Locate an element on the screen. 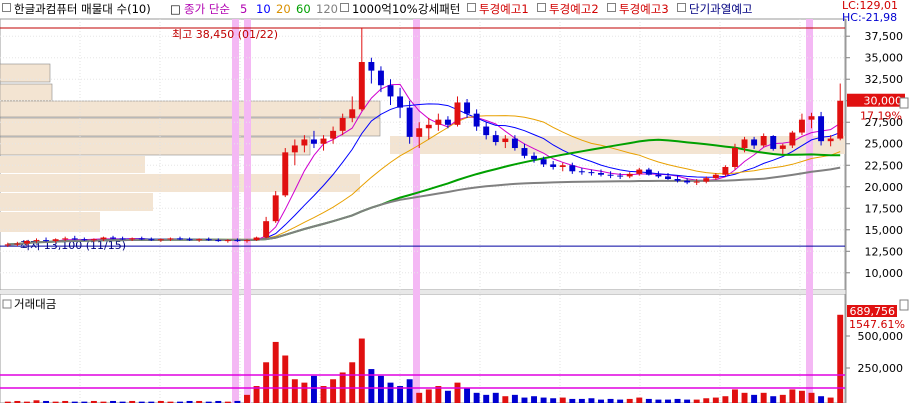 The image size is (910, 403). volume-current-label: 689,756 is located at coordinates (873, 311).